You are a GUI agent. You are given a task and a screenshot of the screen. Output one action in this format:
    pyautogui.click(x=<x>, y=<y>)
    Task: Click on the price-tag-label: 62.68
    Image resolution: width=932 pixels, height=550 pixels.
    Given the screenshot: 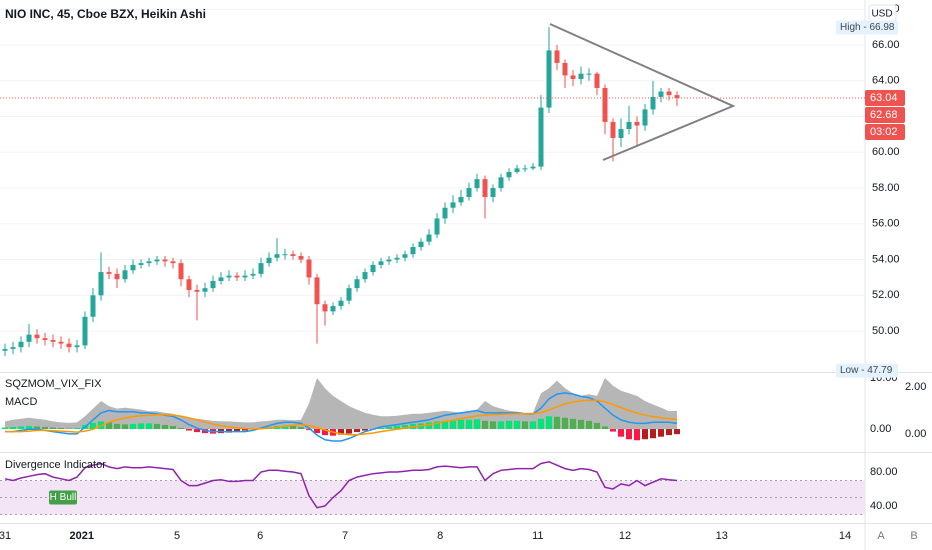 What is the action you would take?
    pyautogui.click(x=884, y=115)
    